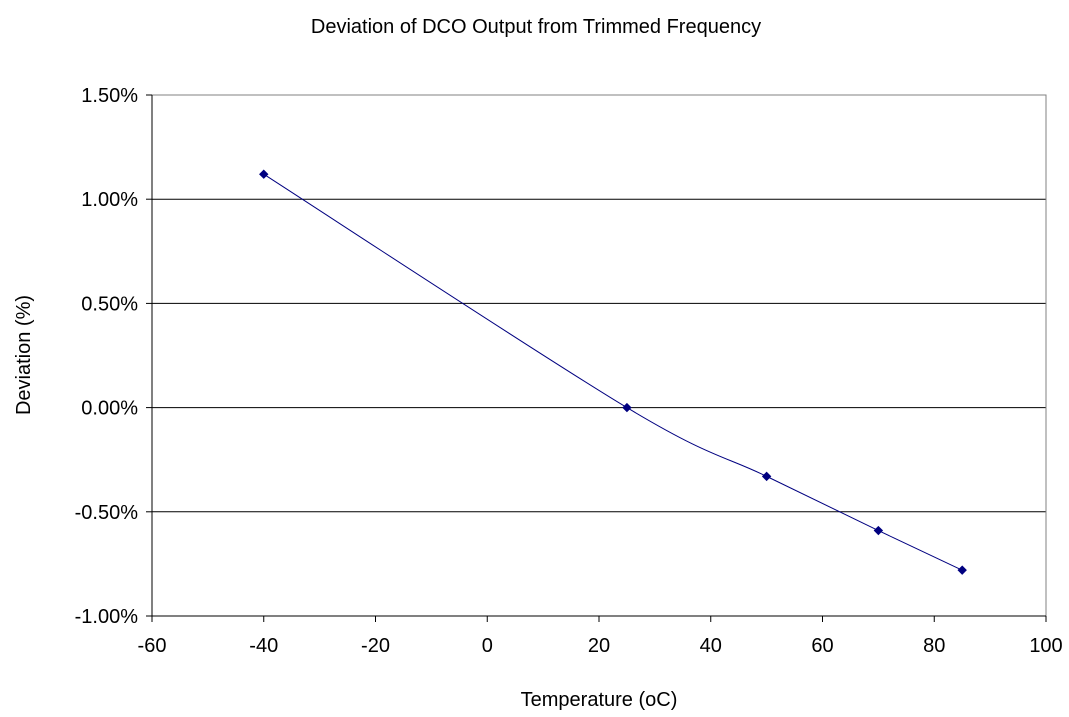  What do you see at coordinates (599, 700) in the screenshot?
I see `x-axis-label: Temperature (oC)` at bounding box center [599, 700].